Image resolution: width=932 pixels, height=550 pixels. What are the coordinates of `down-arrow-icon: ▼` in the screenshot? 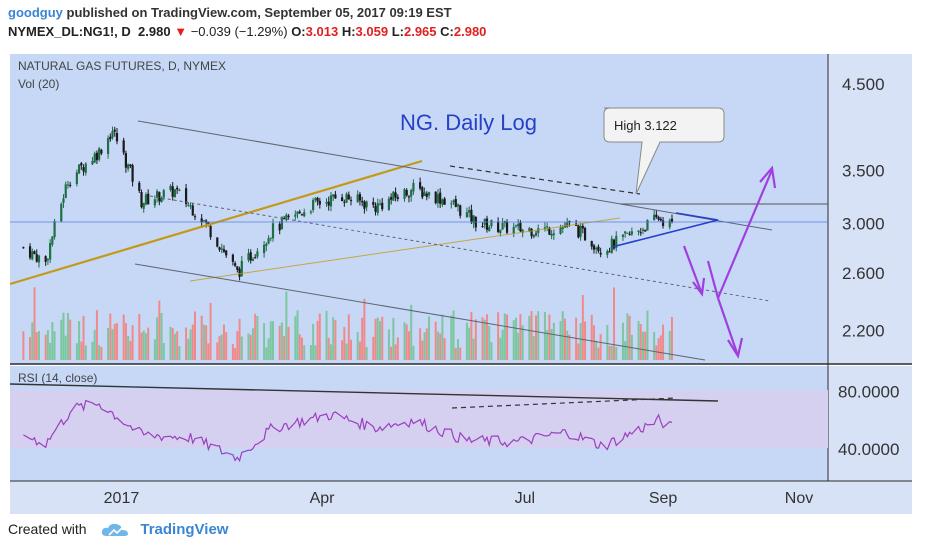 It's located at (181, 31).